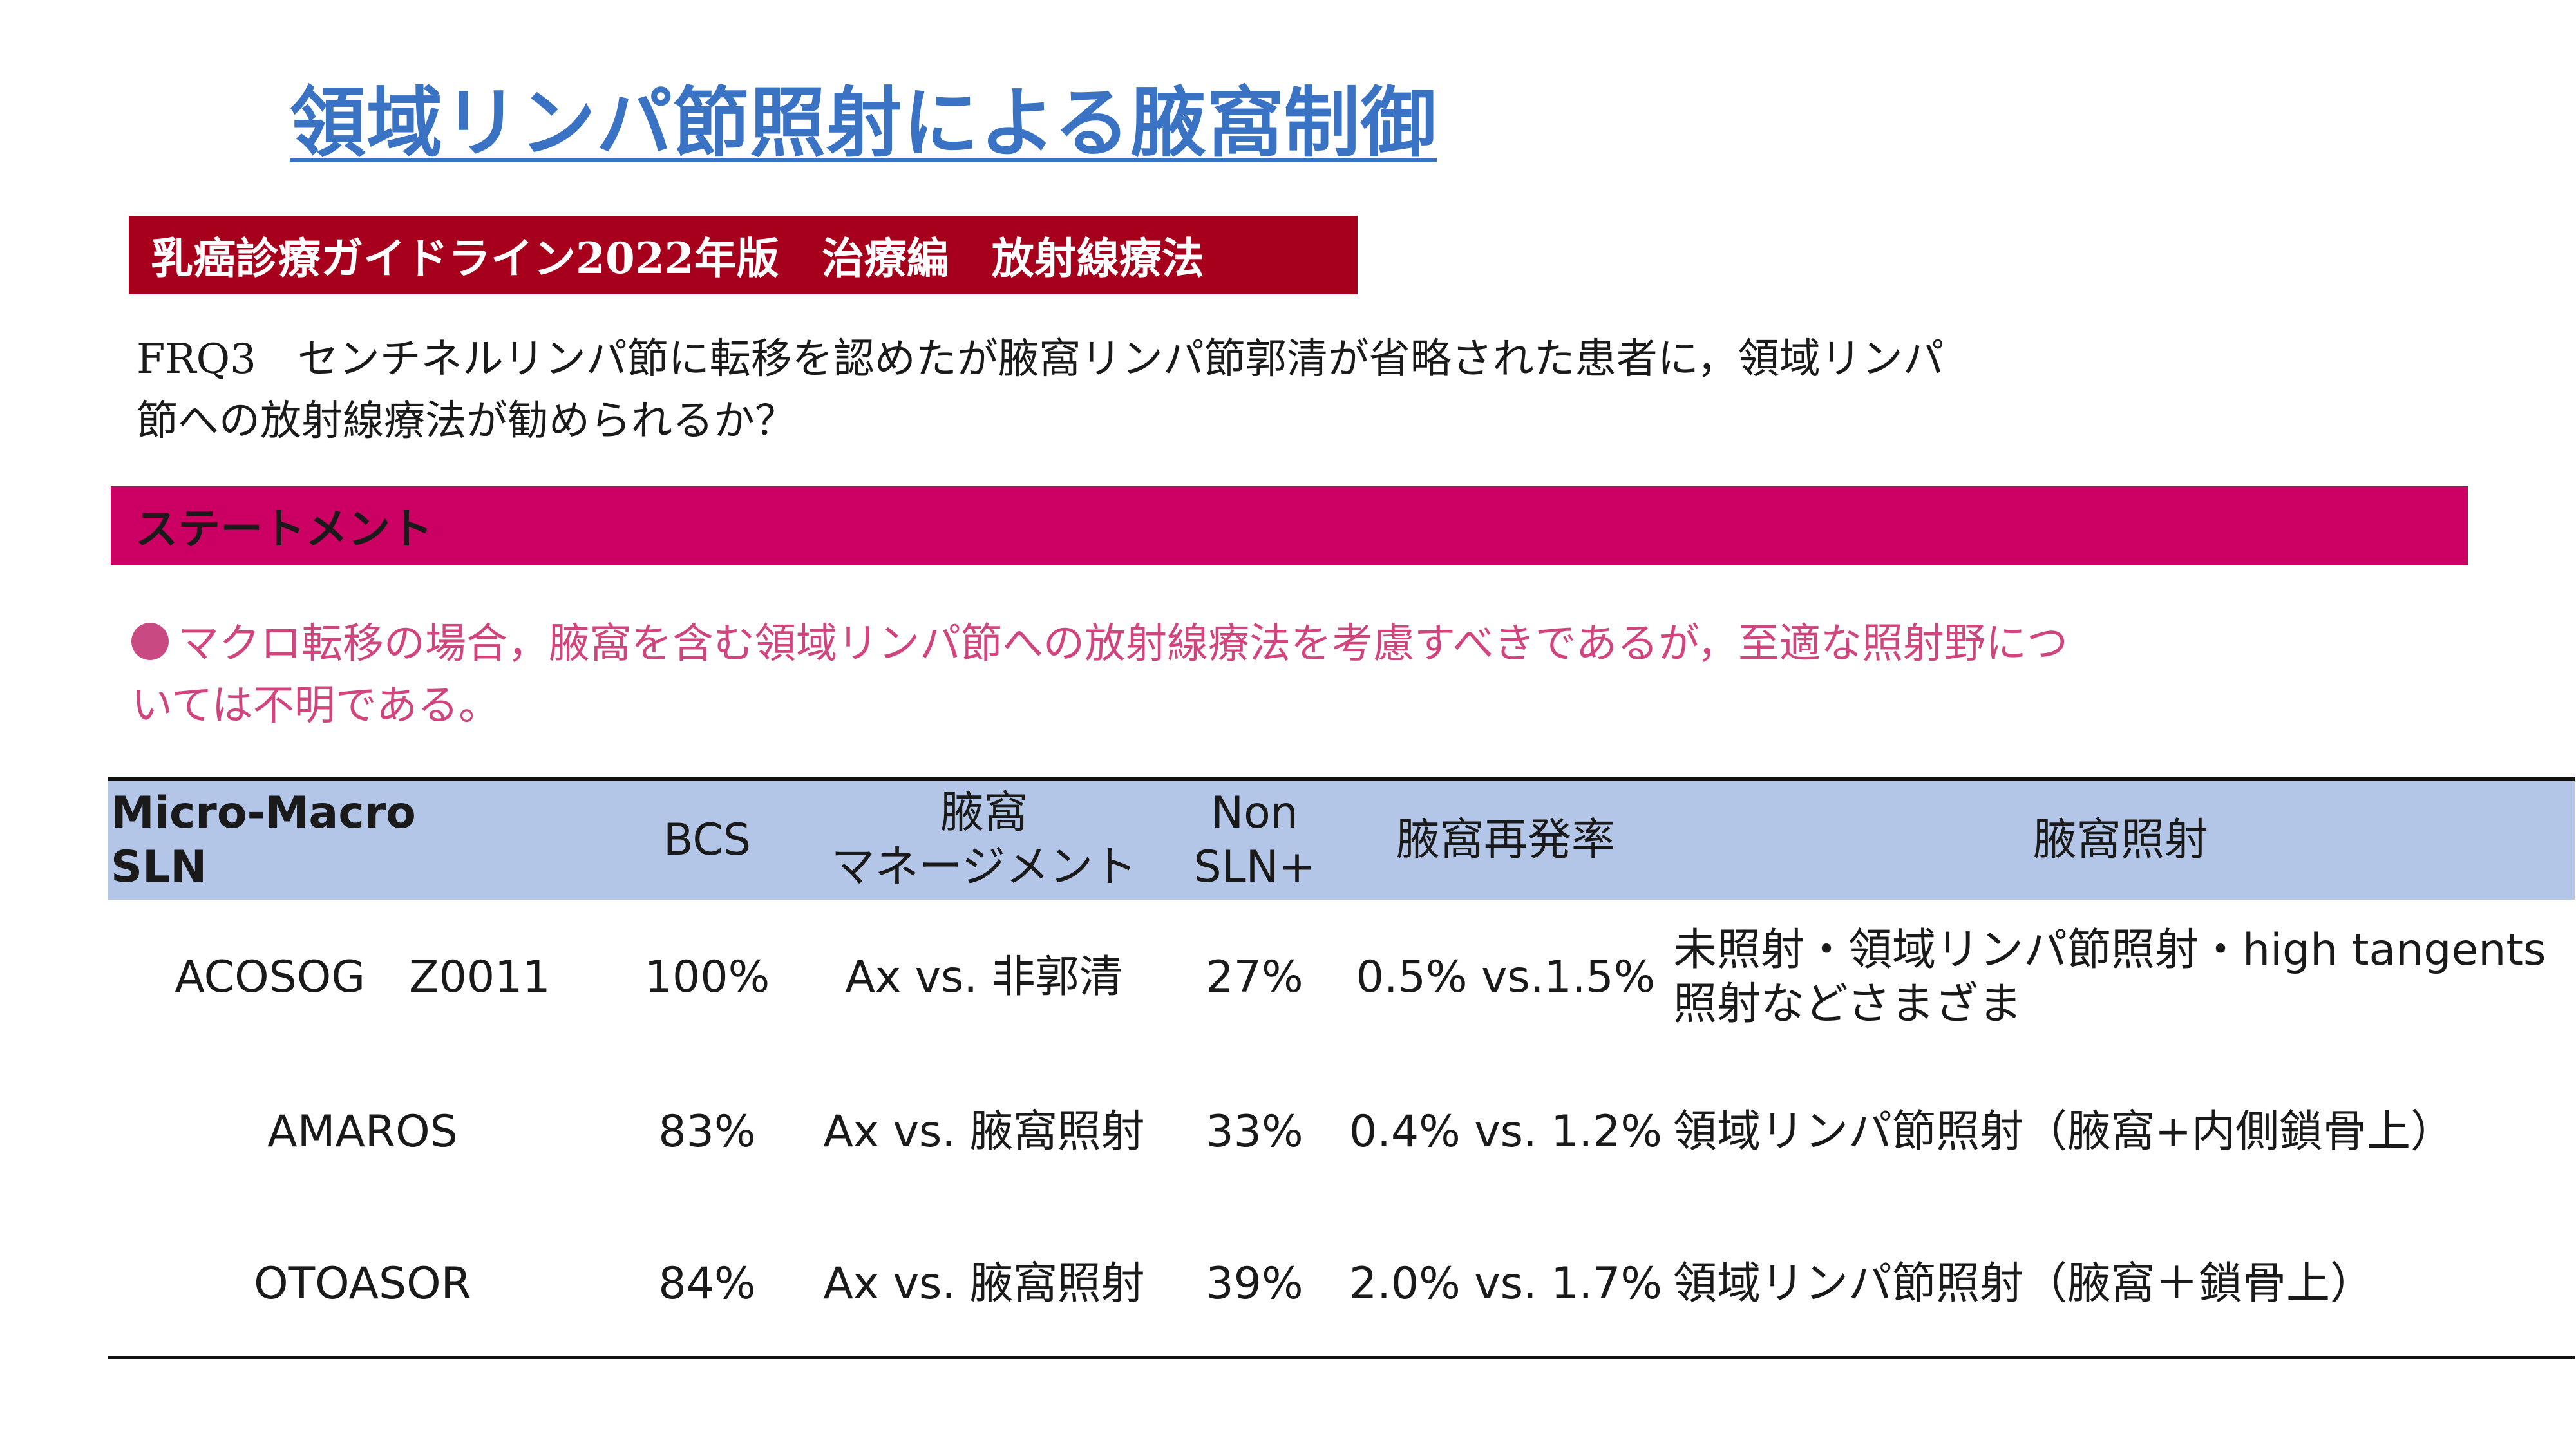 Image resolution: width=2576 pixels, height=1449 pixels. Describe the element at coordinates (1254, 1131) in the screenshot. I see `cell-non-sln: 33%` at that location.